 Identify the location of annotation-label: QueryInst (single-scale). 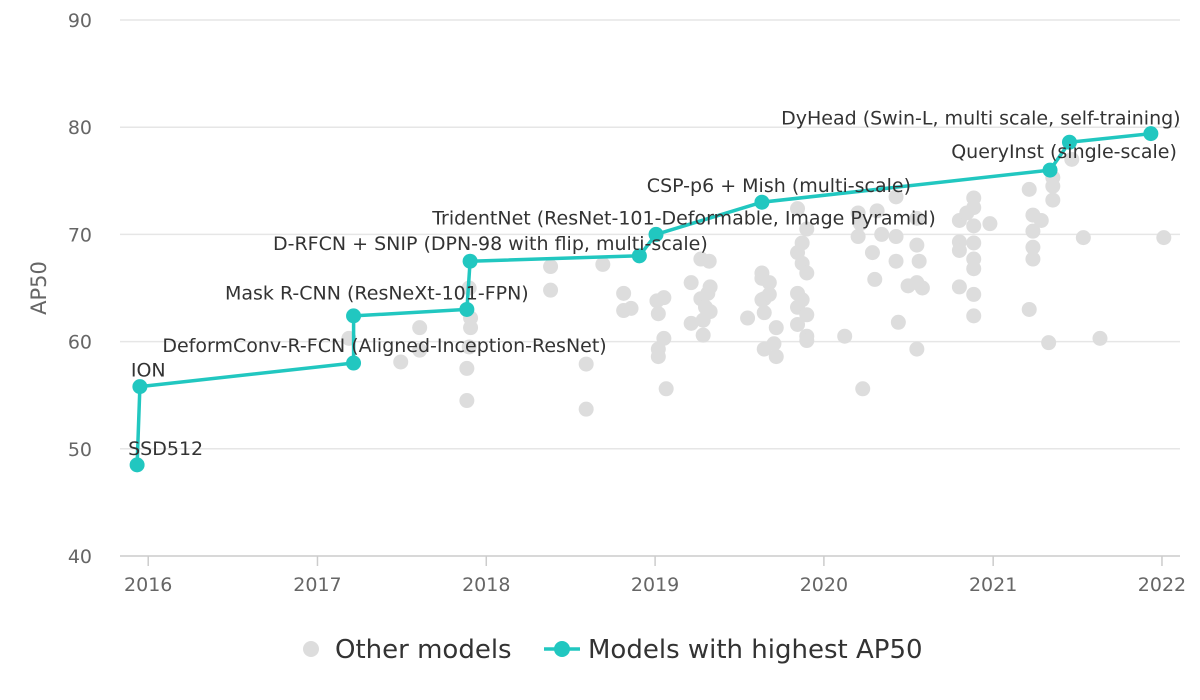
(1064, 152).